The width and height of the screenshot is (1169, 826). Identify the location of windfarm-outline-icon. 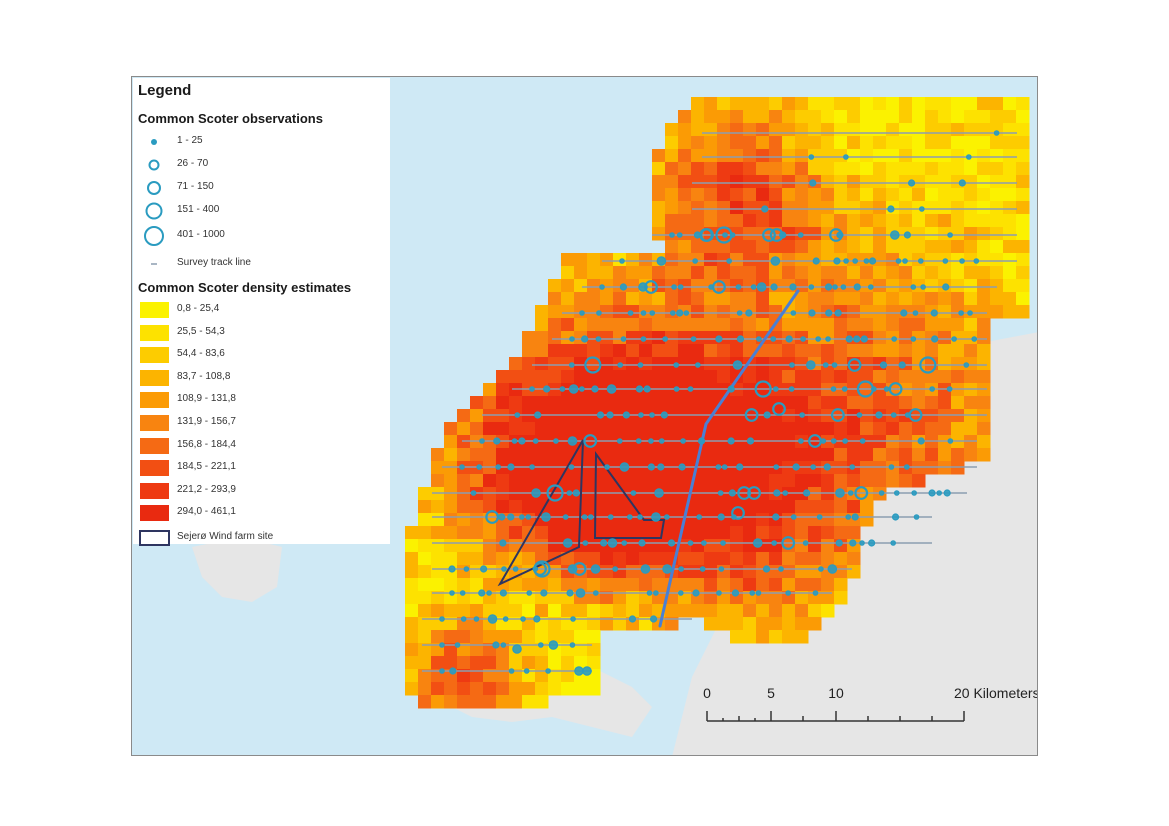
(154, 538).